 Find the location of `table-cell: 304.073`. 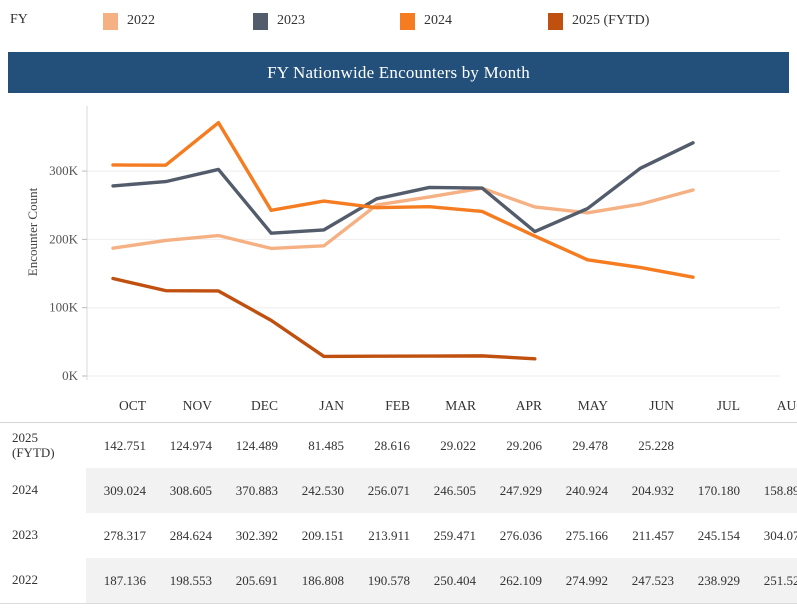

table-cell: 304.073 is located at coordinates (780, 535).